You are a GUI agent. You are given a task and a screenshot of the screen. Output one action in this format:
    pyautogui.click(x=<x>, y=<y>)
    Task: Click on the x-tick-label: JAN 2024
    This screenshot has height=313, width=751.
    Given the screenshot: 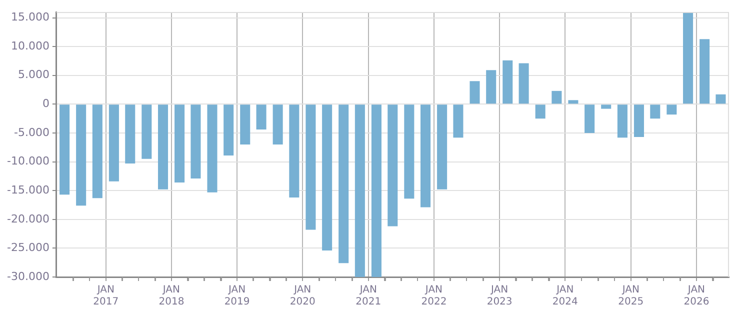 What is the action you would take?
    pyautogui.click(x=565, y=296)
    